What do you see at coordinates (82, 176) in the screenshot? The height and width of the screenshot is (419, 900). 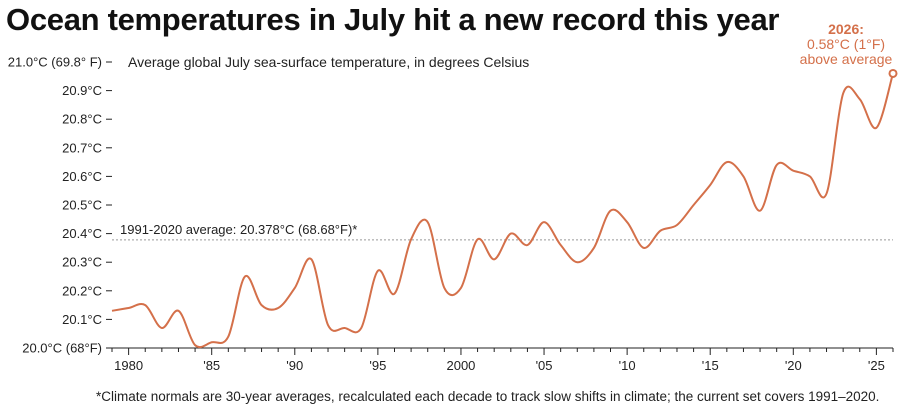 I see `y-tick-label: 20.6°C` at bounding box center [82, 176].